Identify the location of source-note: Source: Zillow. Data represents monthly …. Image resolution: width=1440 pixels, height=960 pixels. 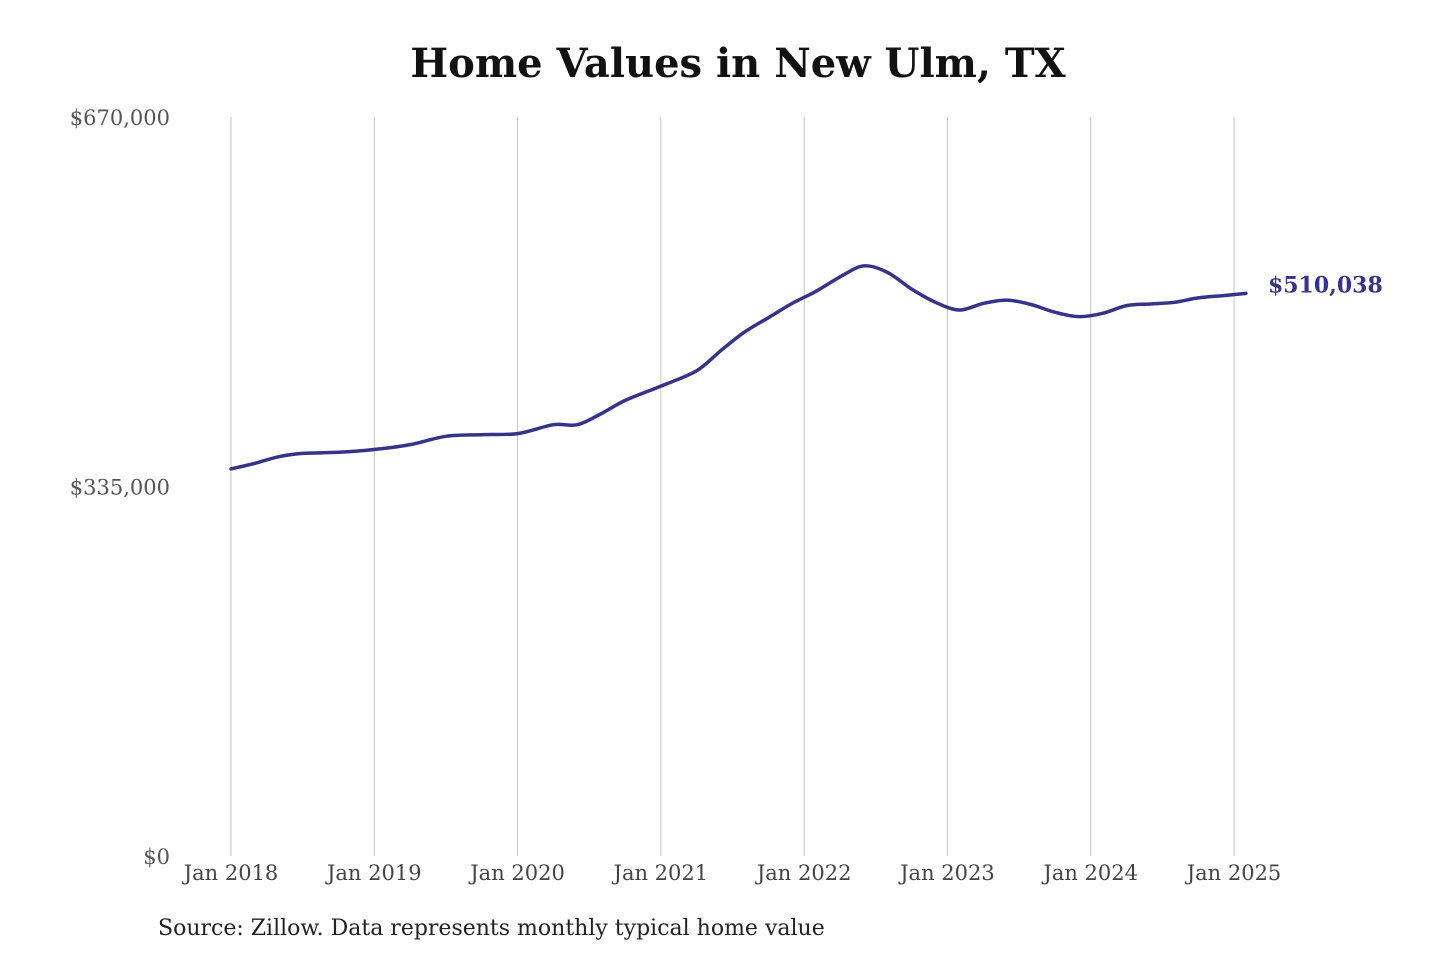
(491, 928).